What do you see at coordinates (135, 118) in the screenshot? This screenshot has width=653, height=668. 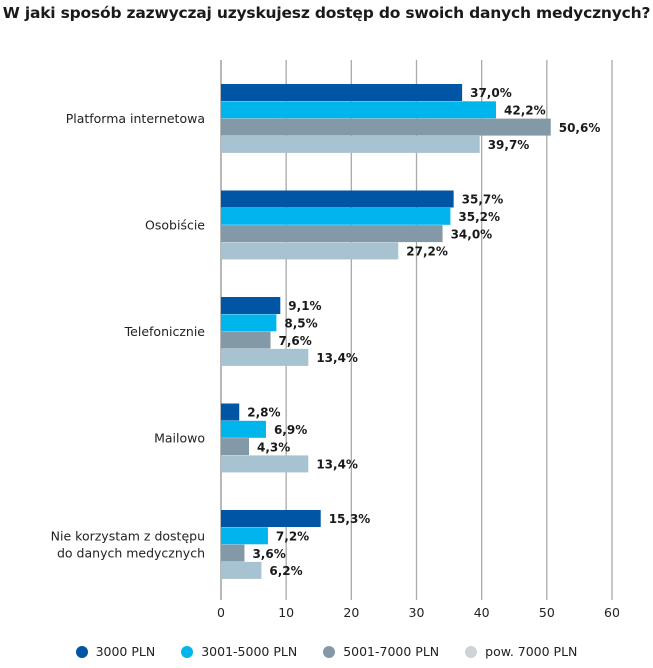 I see `category-label: Platforma internetowa` at bounding box center [135, 118].